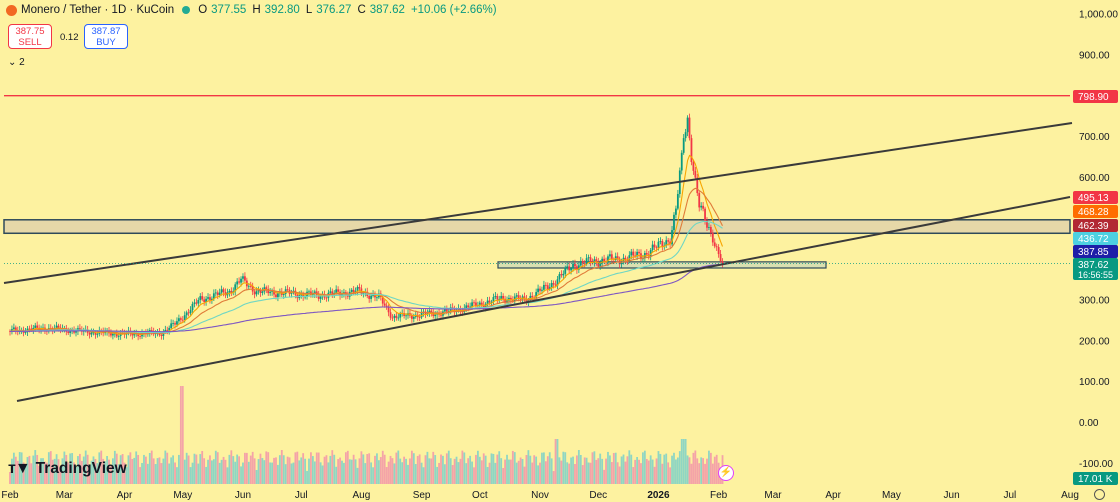 The image size is (1120, 502). What do you see at coordinates (366, 277) in the screenshot?
I see `ema-55-line` at bounding box center [366, 277].